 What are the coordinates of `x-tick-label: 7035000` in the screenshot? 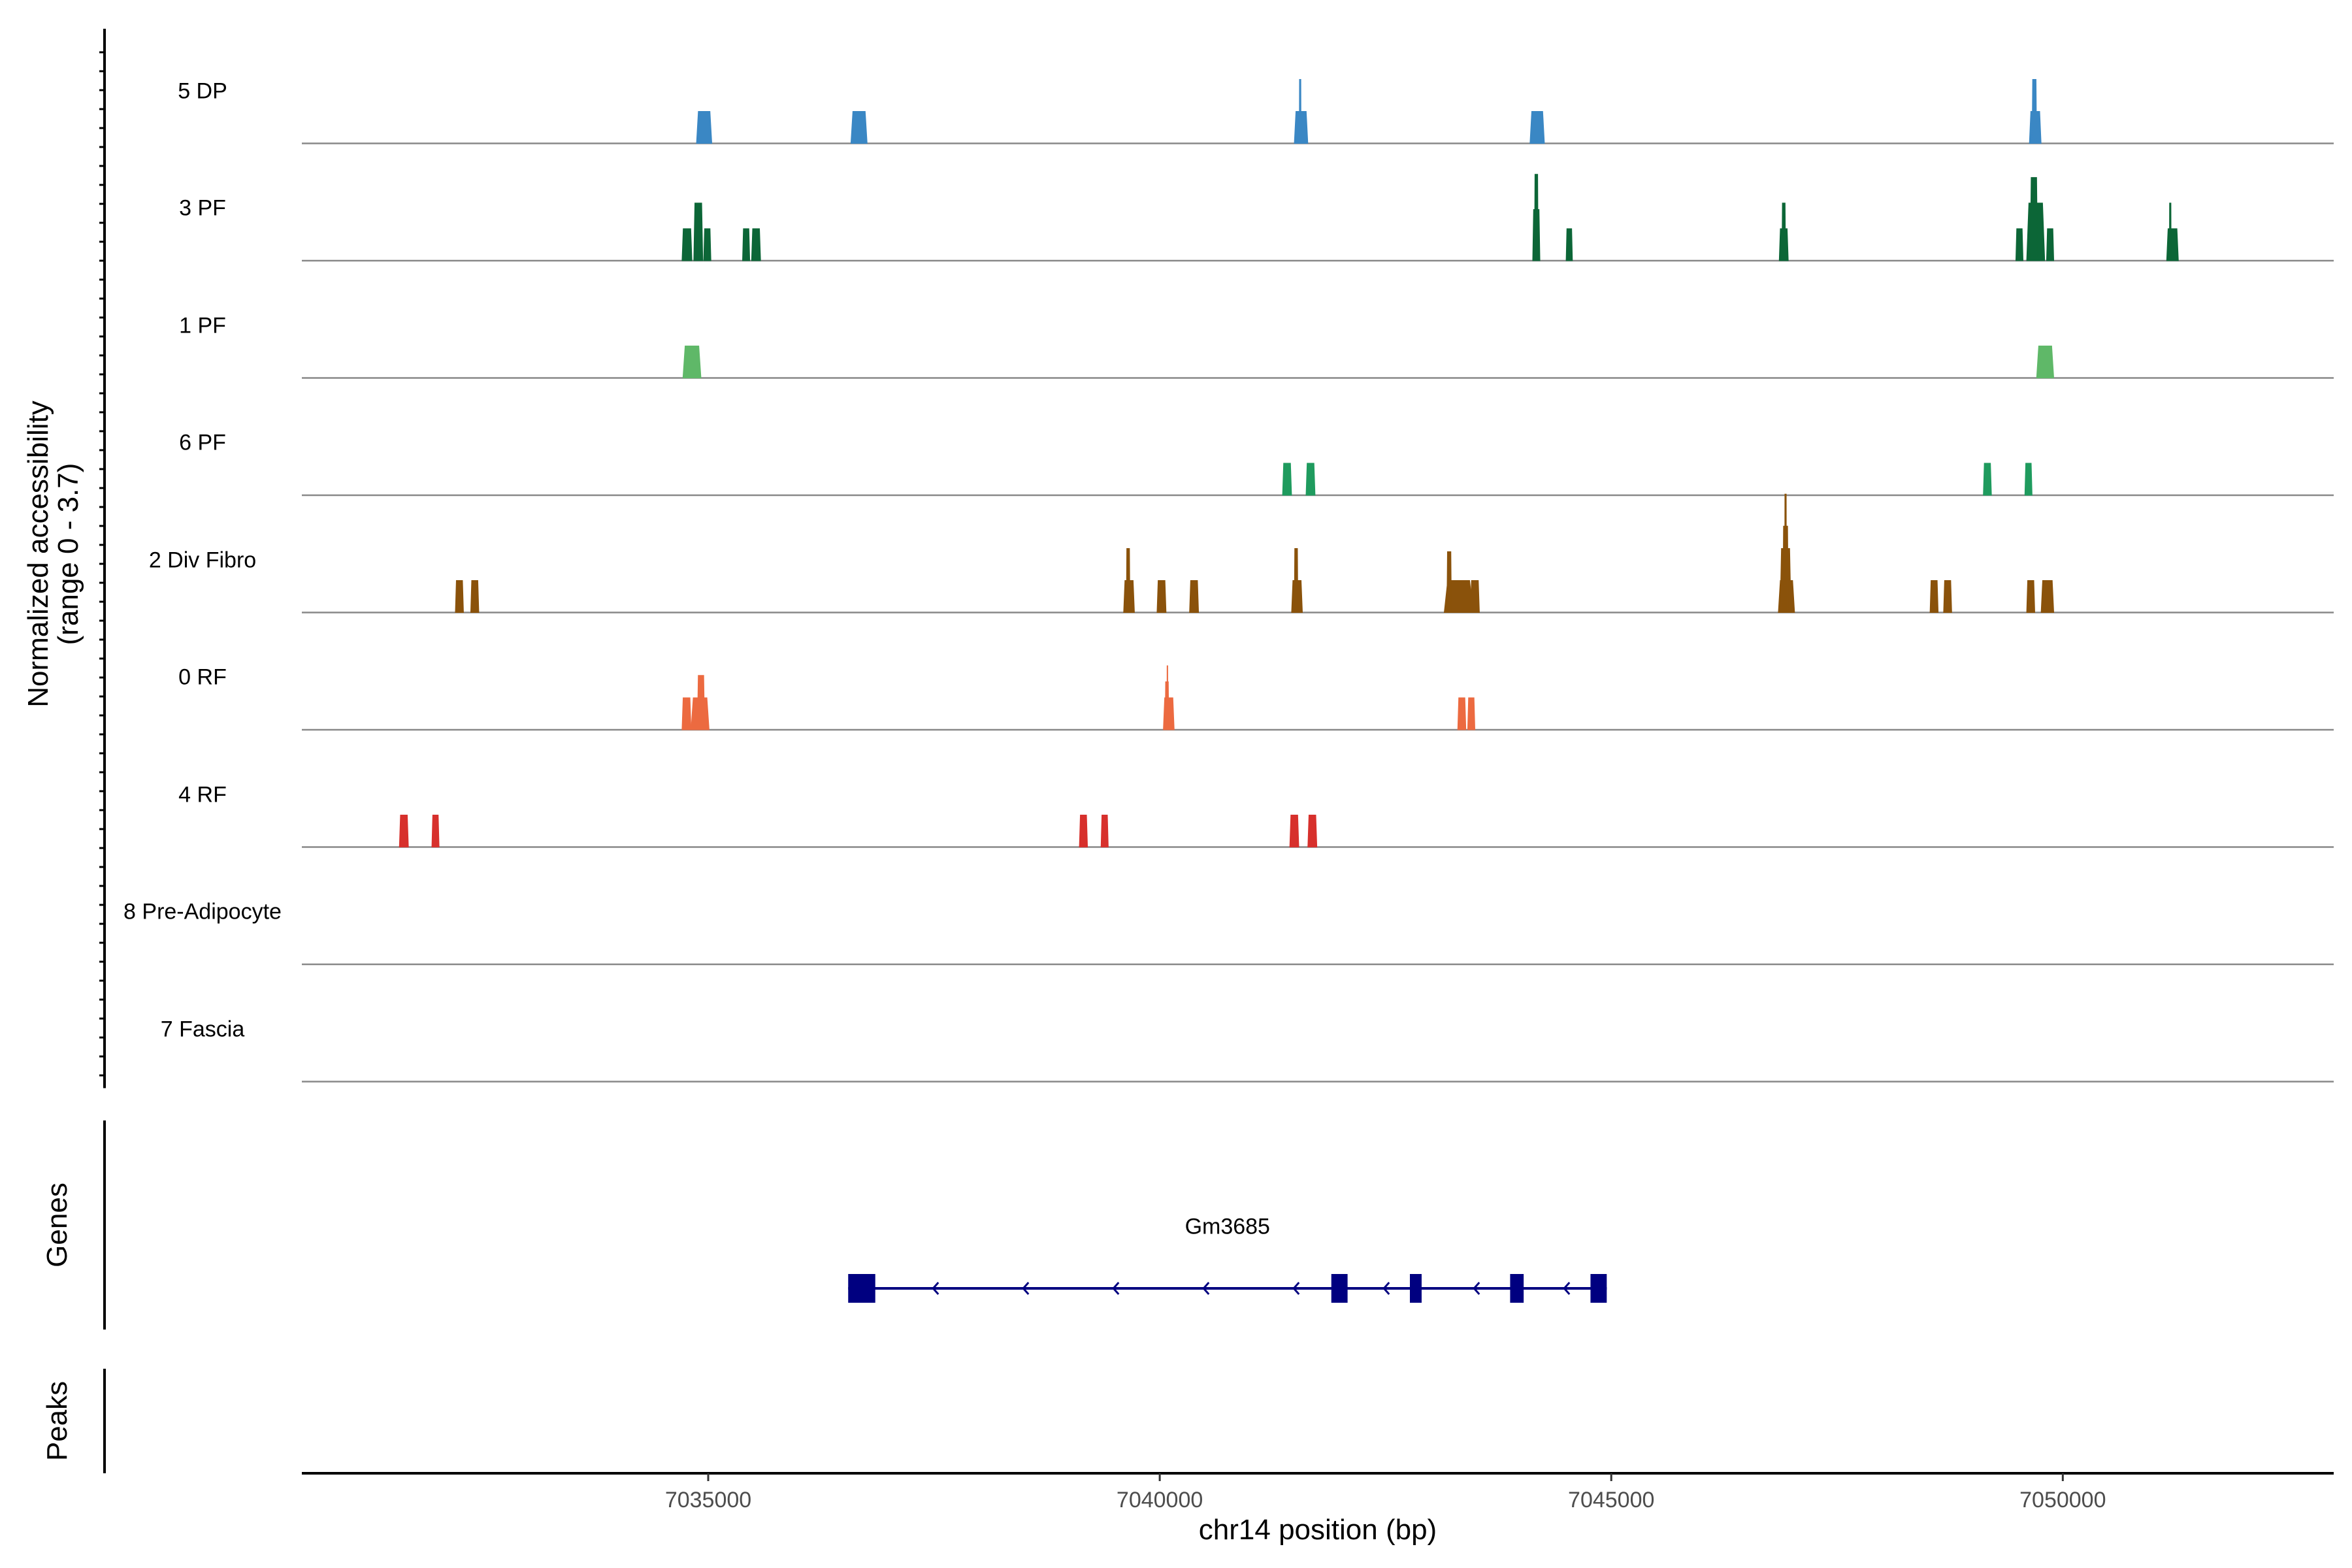 It's located at (708, 1500).